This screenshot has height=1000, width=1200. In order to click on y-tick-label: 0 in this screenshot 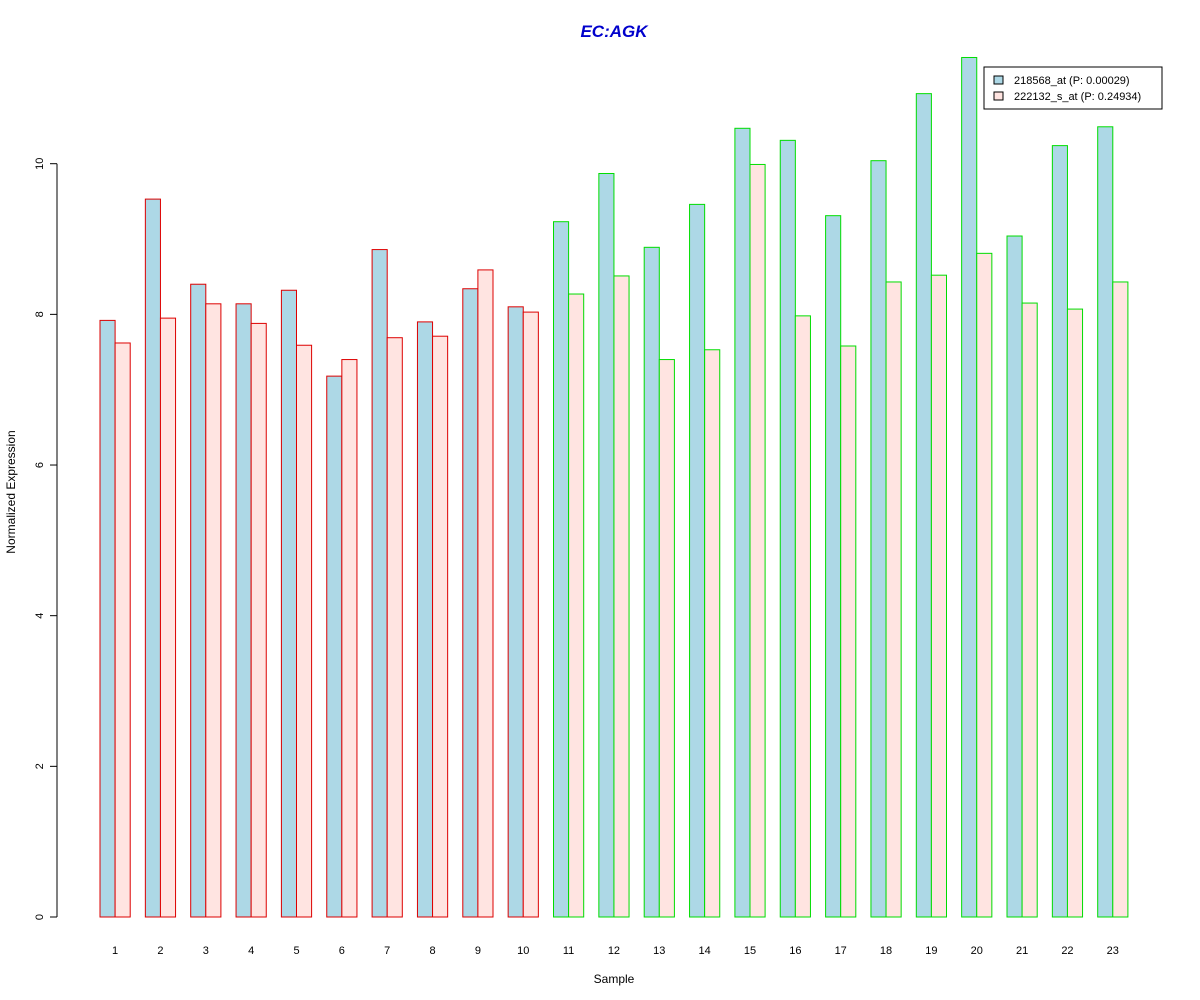, I will do `click(40, 917)`.